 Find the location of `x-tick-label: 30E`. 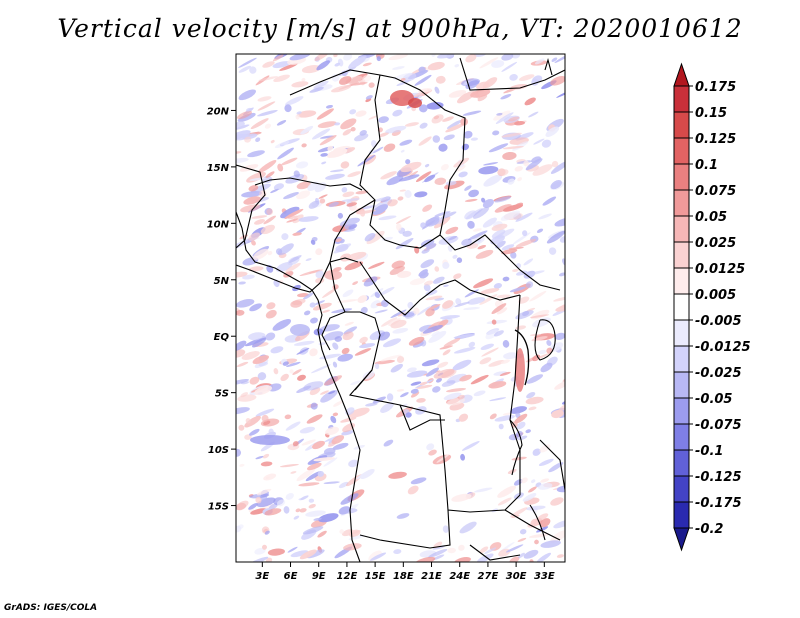

x-tick-label: 30E is located at coordinates (516, 576).